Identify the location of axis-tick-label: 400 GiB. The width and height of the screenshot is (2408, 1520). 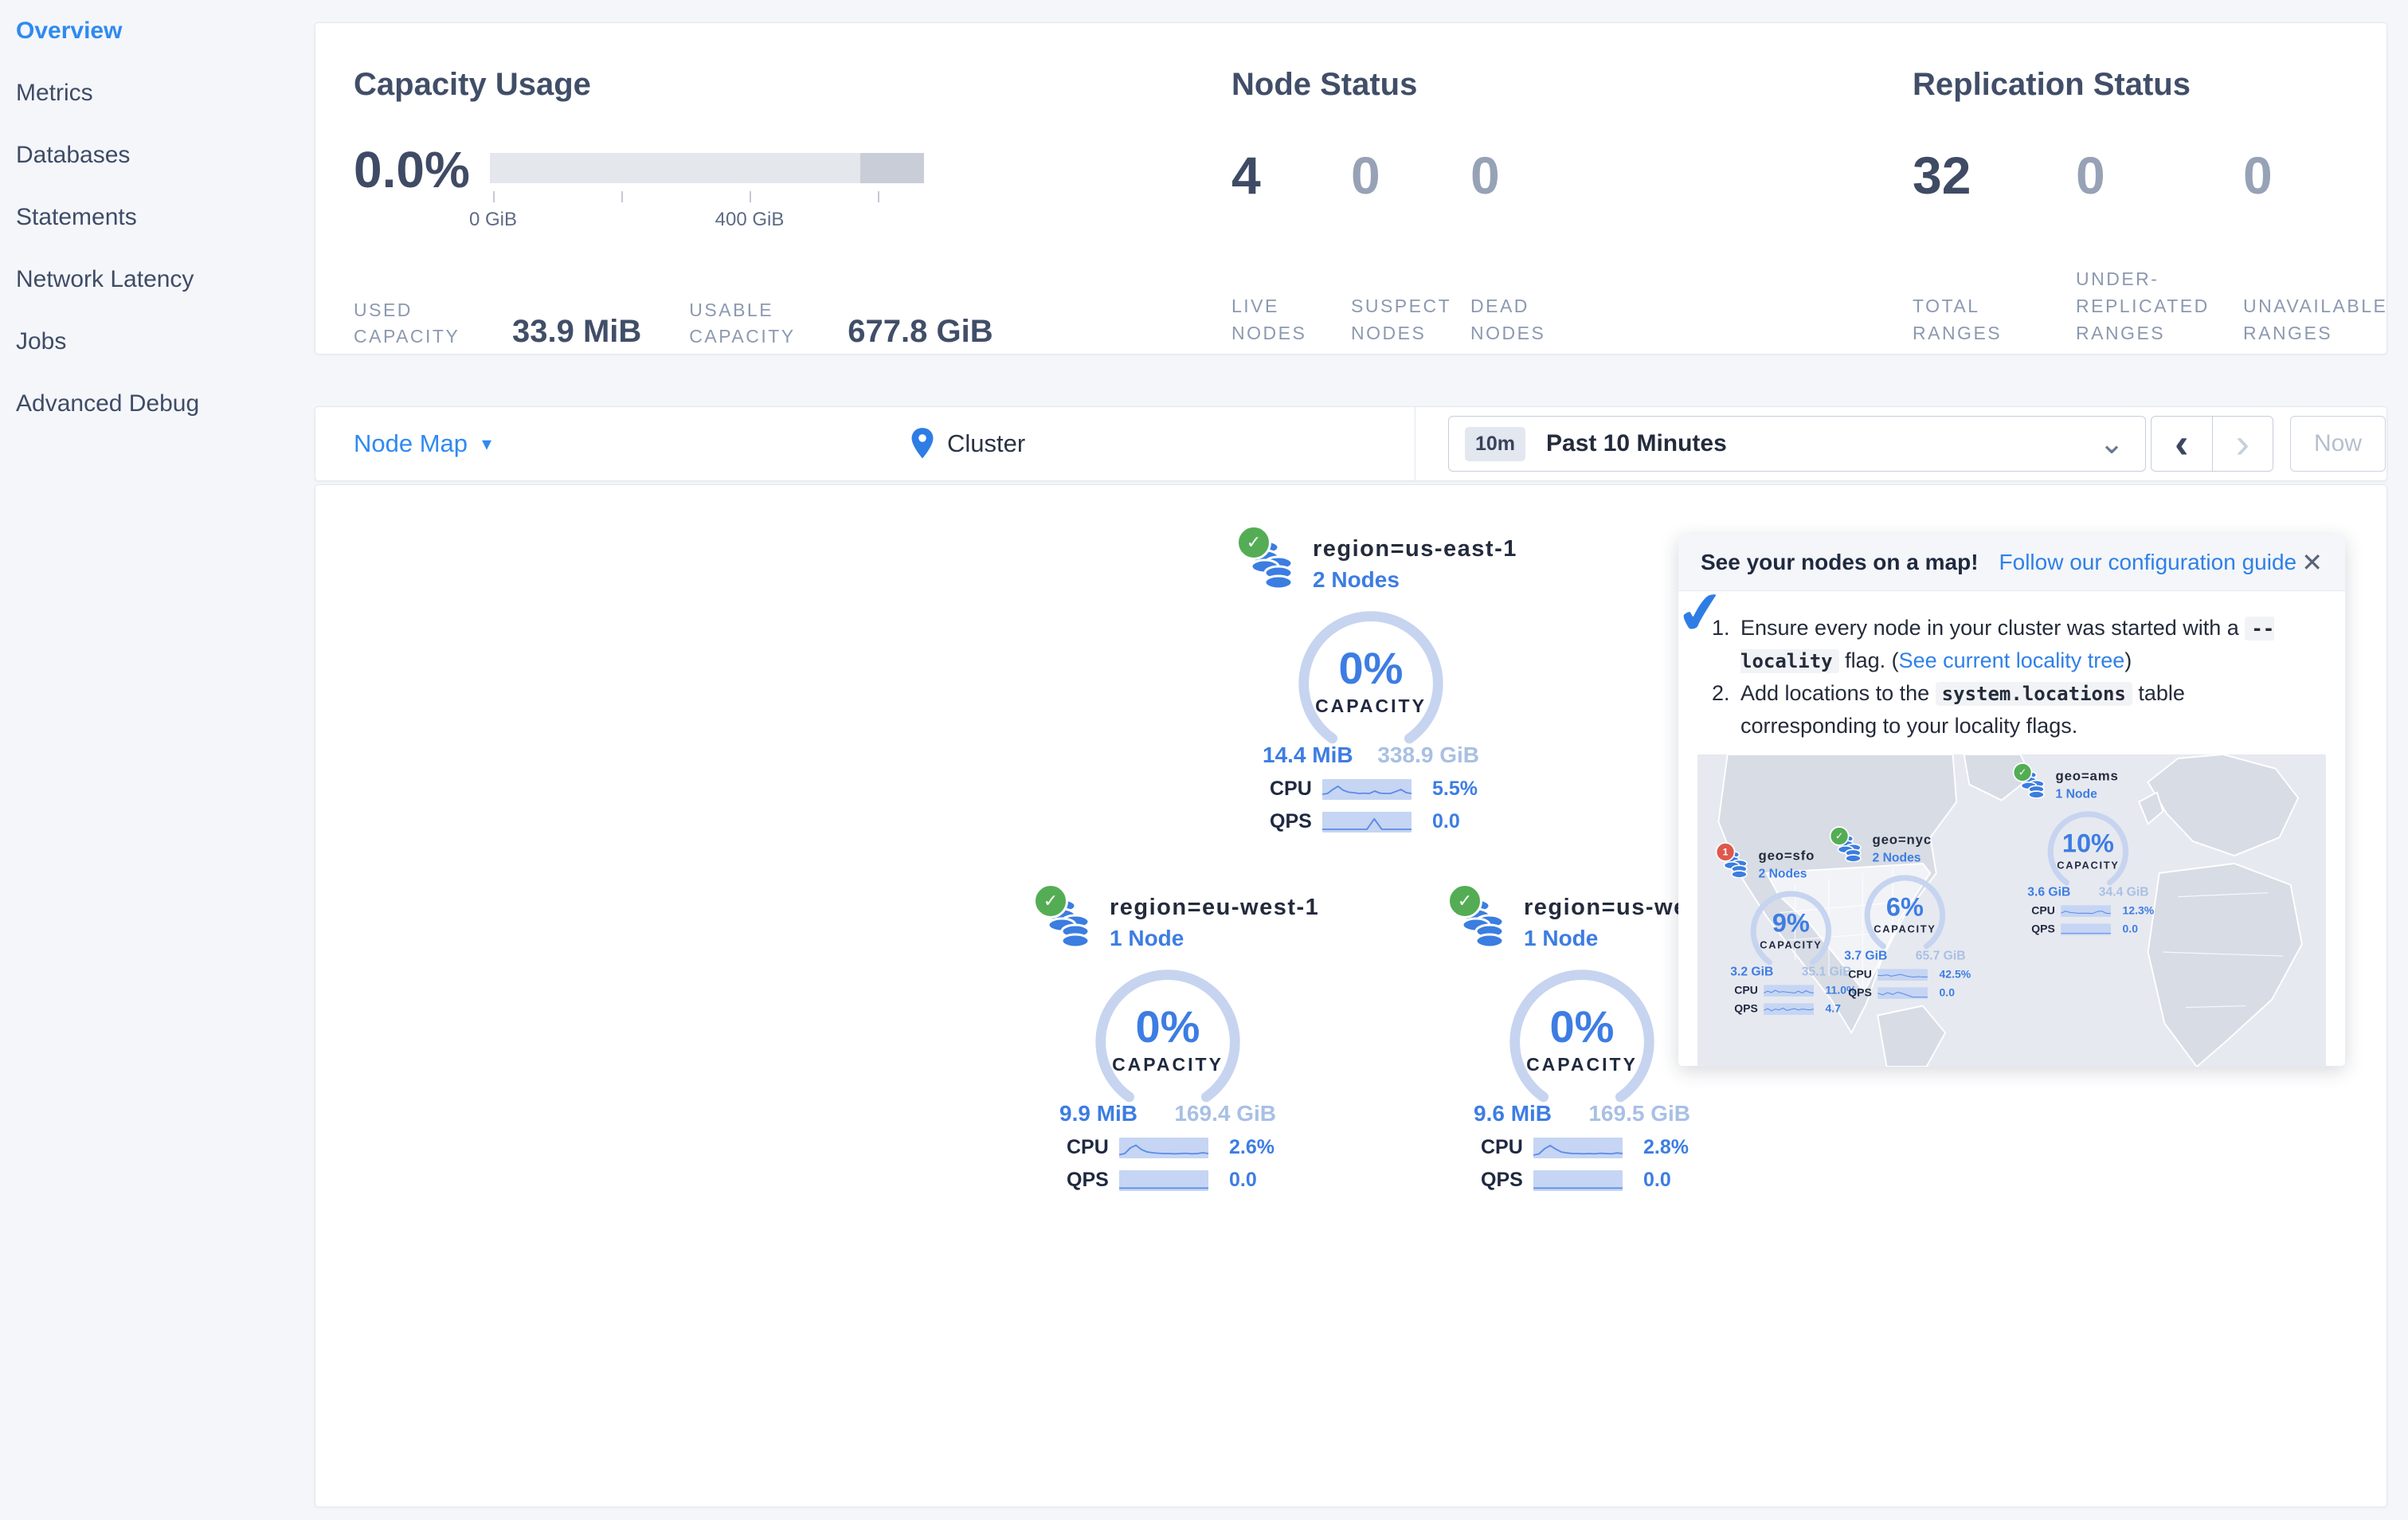
(750, 219).